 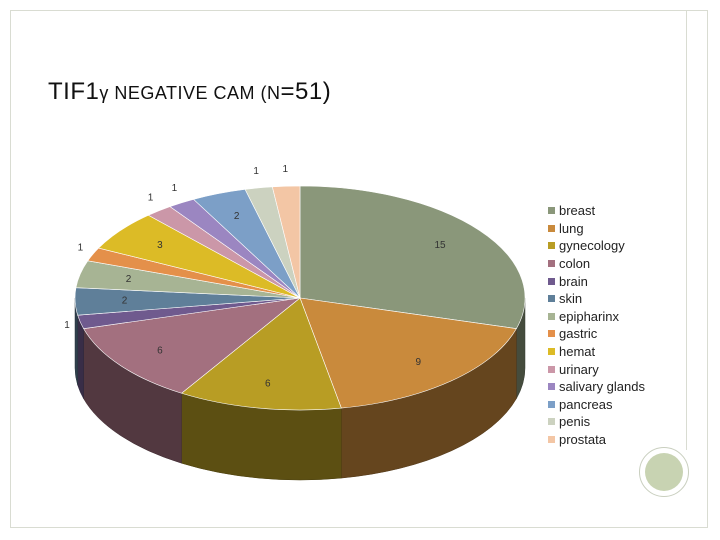 What do you see at coordinates (440, 245) in the screenshot?
I see `pie-value-label-breast: 15` at bounding box center [440, 245].